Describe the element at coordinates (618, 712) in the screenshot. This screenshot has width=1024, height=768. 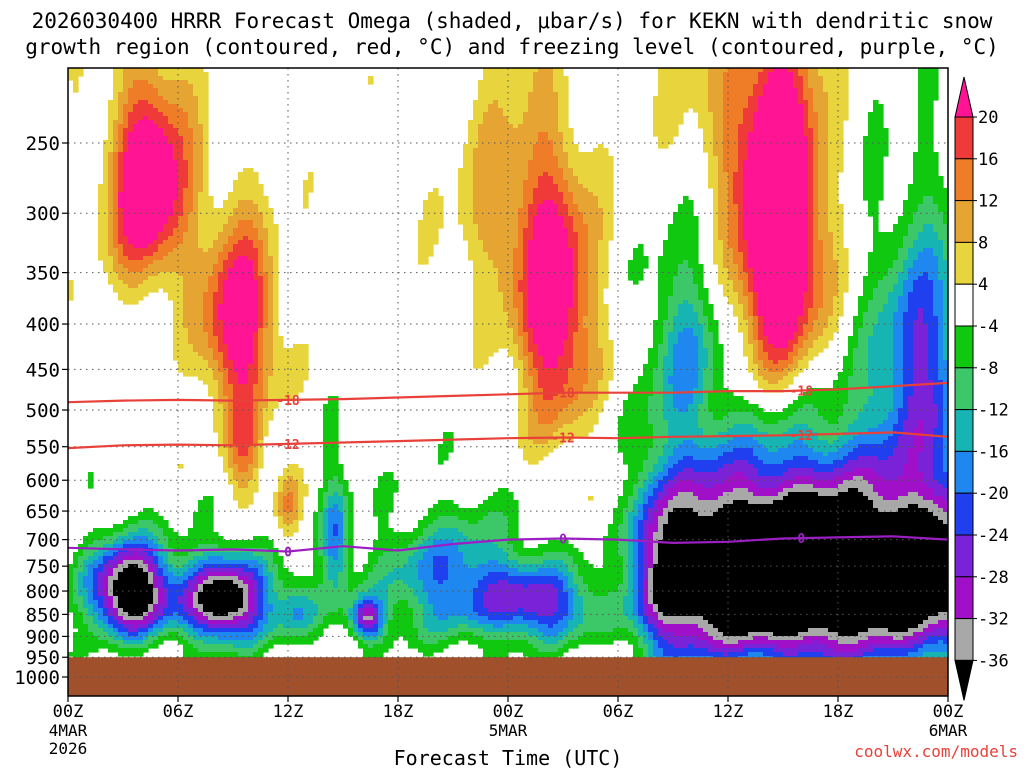
I see `x-tick-label-5: 06Z` at that location.